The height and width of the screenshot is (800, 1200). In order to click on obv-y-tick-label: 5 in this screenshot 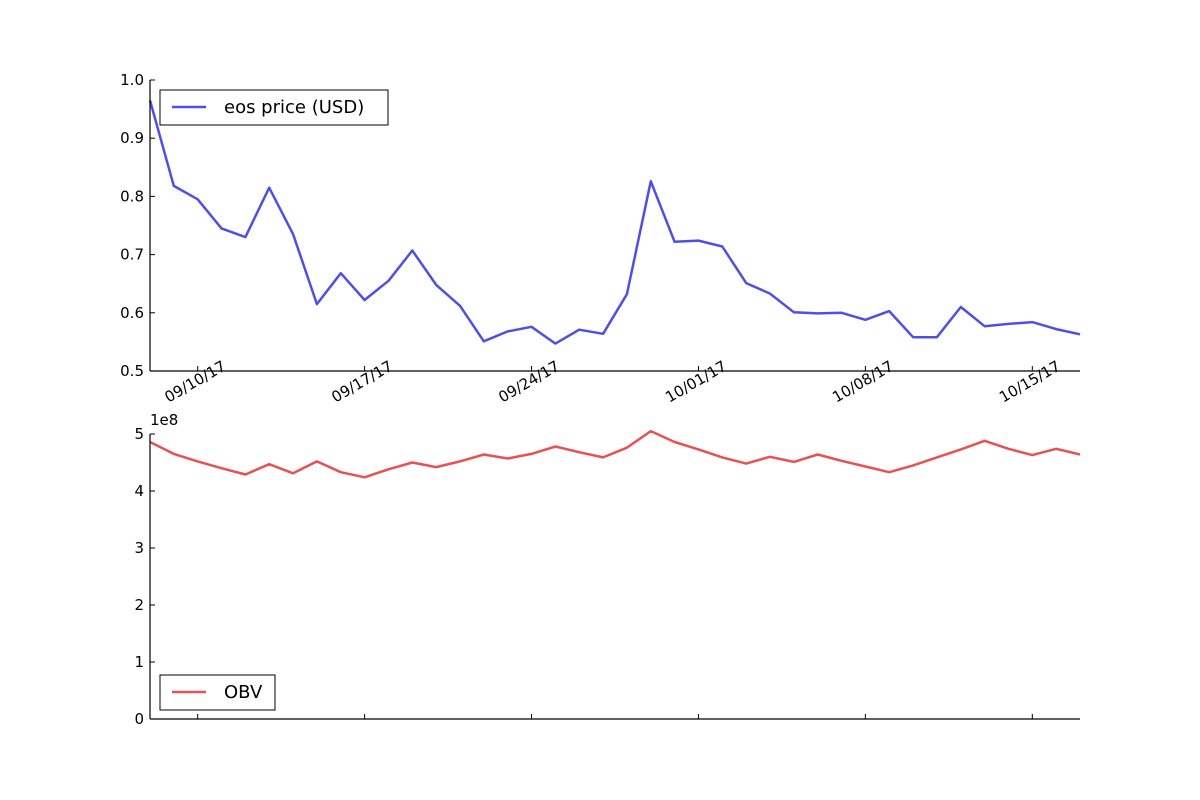, I will do `click(139, 434)`.